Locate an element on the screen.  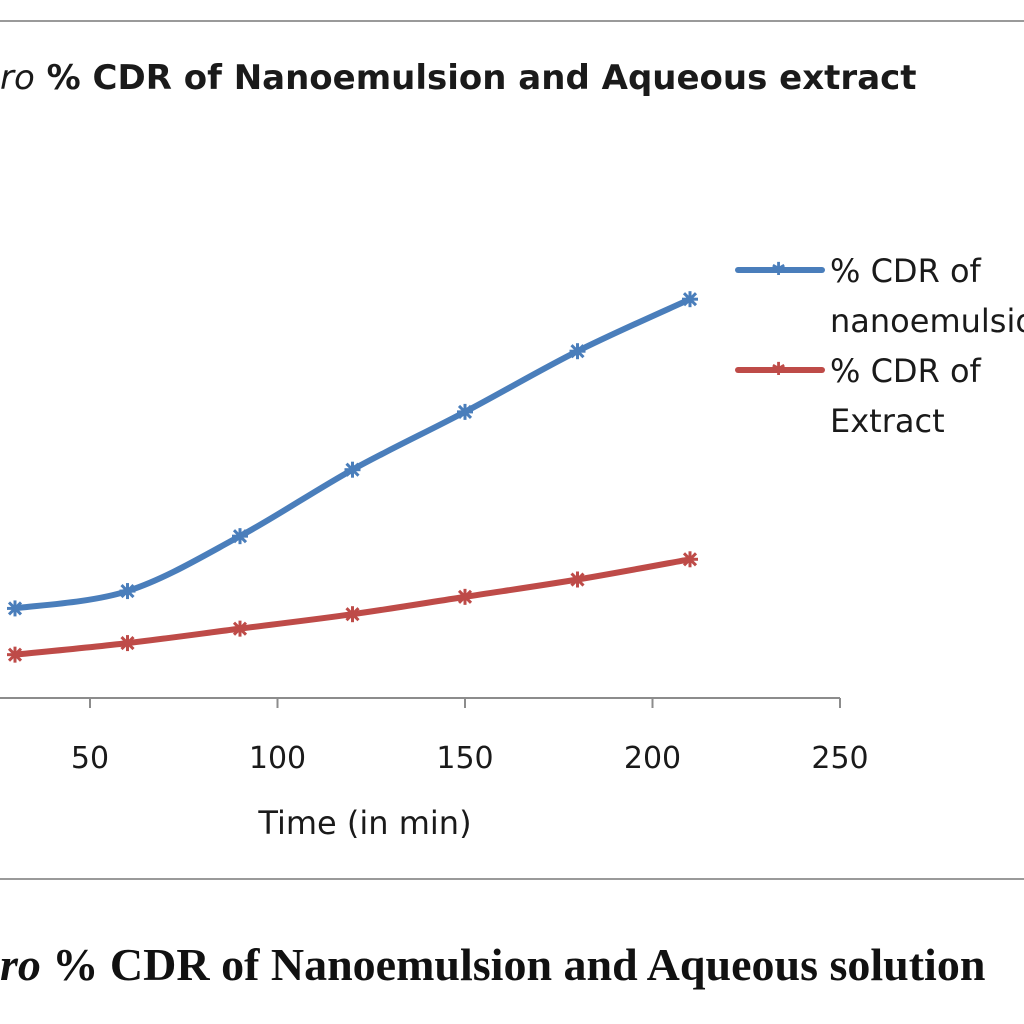
legend-marker-nanoemulsion: ✱ is located at coordinates (779, 269).